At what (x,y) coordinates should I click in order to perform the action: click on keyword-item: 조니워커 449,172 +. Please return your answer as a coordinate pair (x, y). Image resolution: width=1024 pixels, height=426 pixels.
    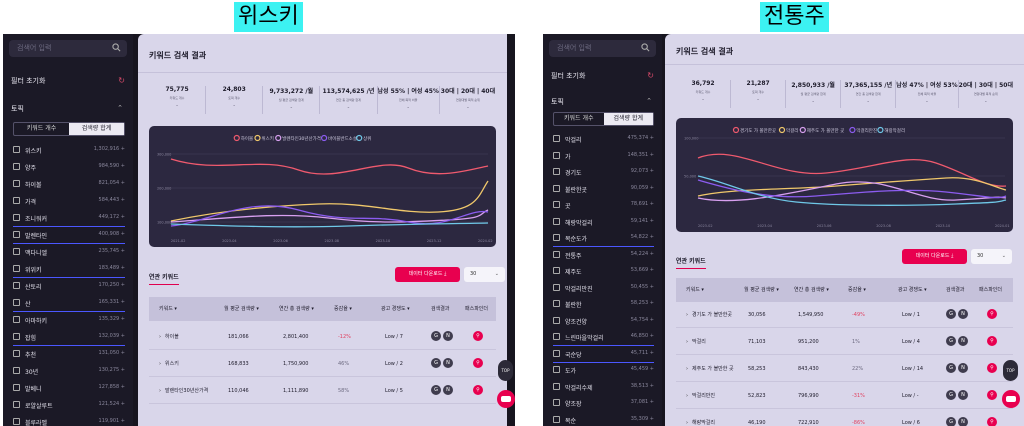
    Looking at the image, I should click on (69, 218).